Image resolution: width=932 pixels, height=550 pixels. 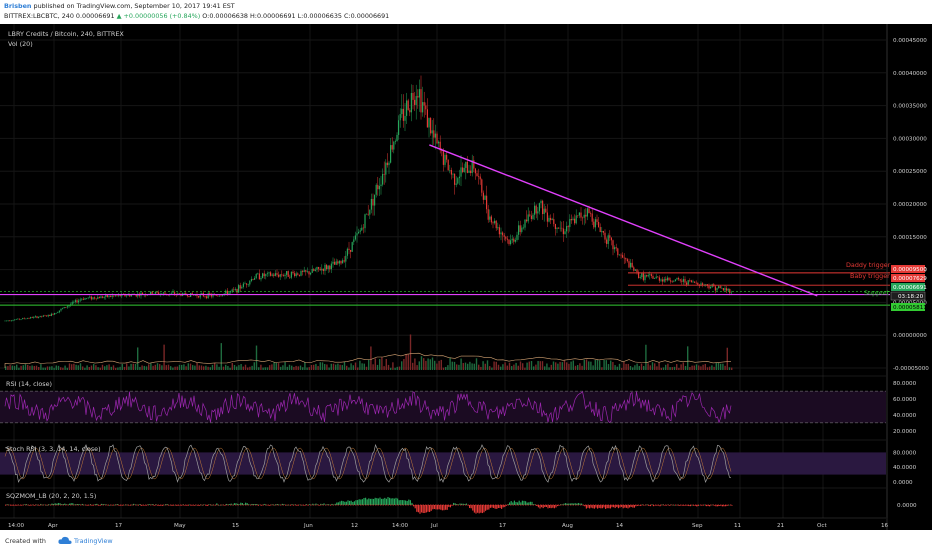 I want to click on price-tick-label: 0.00020000, so click(x=910, y=205).